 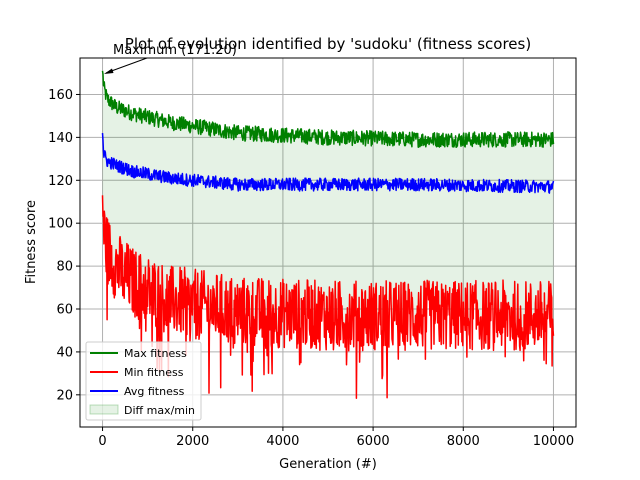 I want to click on legend-entry-diff: Diff max/min, so click(x=142, y=410).